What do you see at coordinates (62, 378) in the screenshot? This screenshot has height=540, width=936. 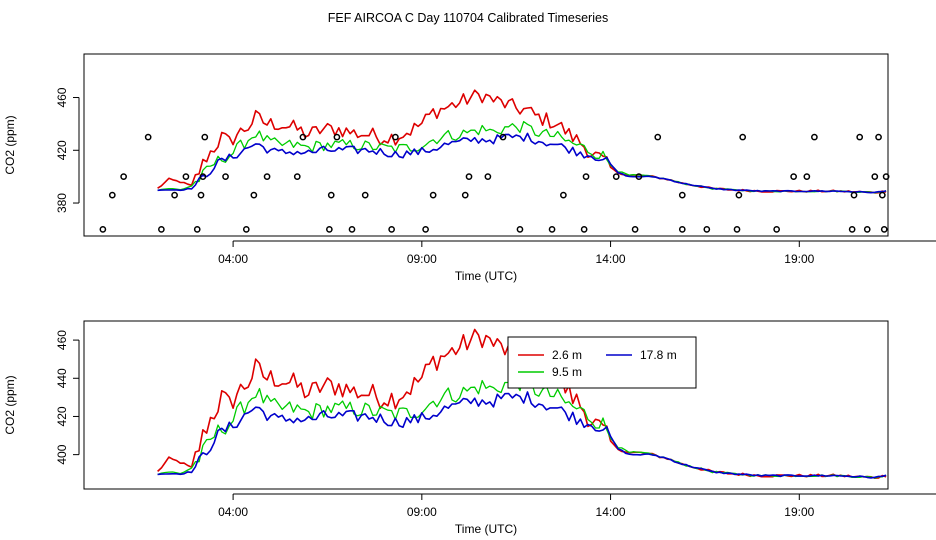 I see `y-tick-label: 440` at bounding box center [62, 378].